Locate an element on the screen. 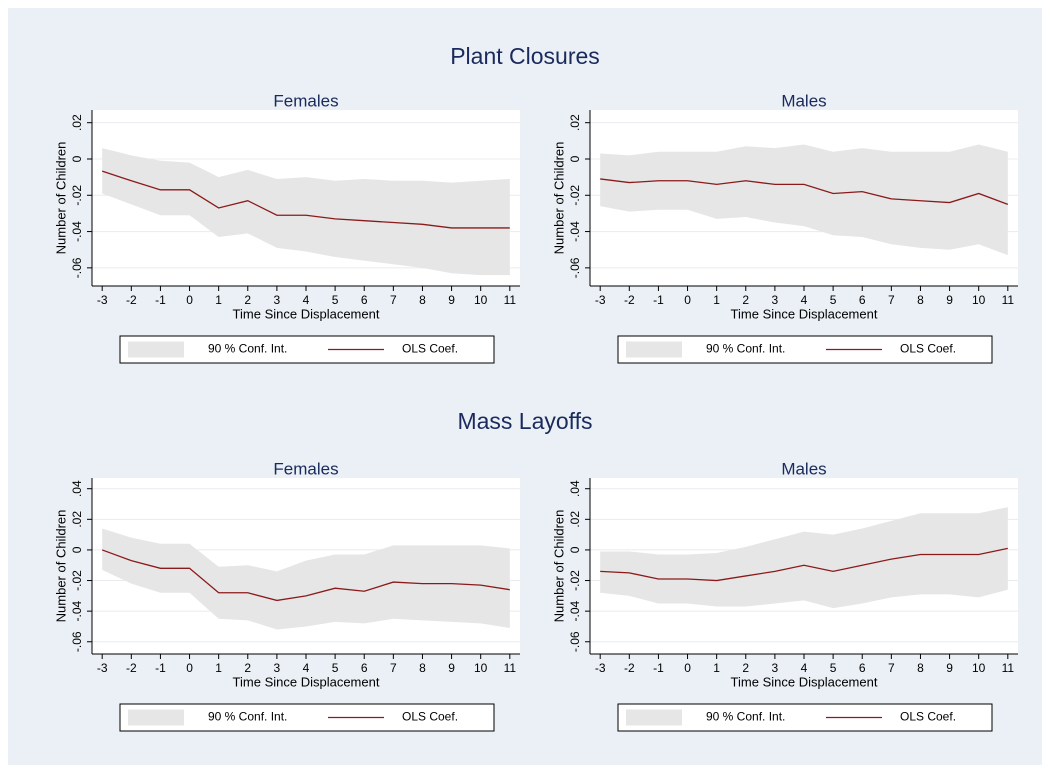 The height and width of the screenshot is (778, 1050). section-title: Plant Closures is located at coordinates (525, 56).